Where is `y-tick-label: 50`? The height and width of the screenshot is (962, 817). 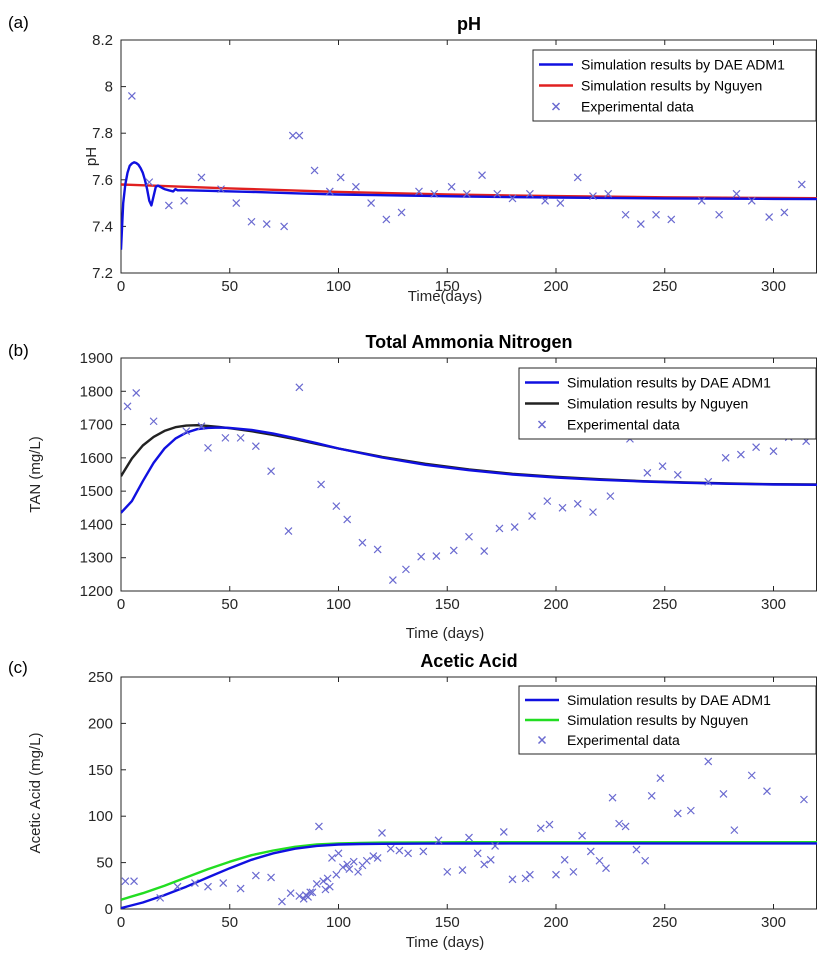 y-tick-label: 50 is located at coordinates (104, 863).